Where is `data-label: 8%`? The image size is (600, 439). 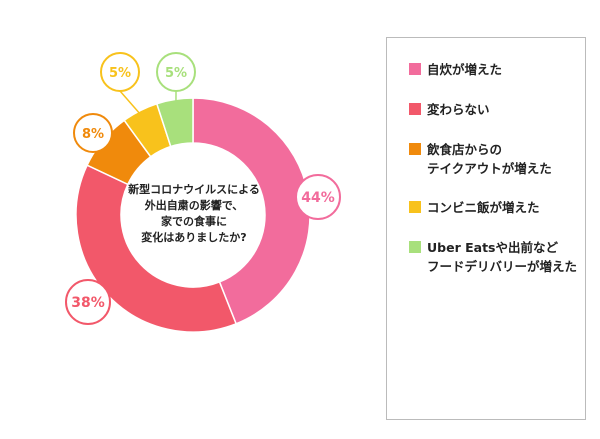 data-label: 8% is located at coordinates (93, 134).